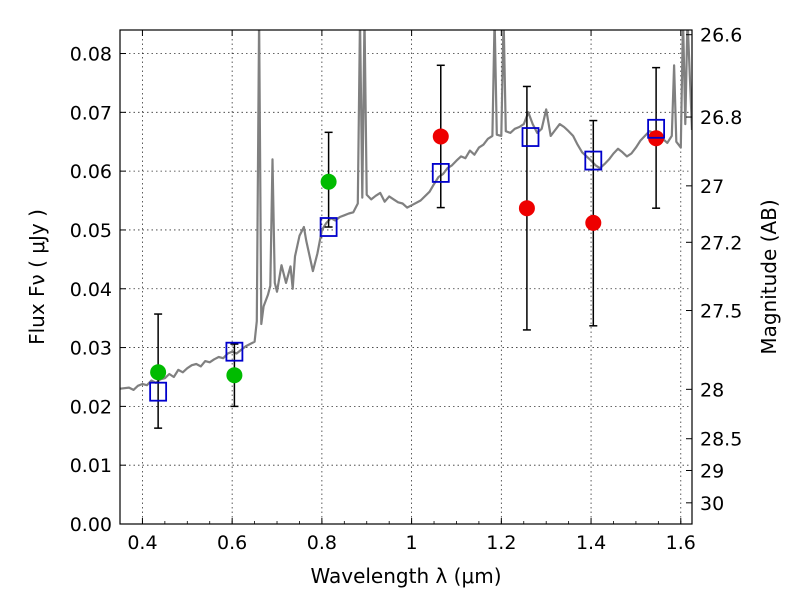 This screenshot has width=800, height=600. Describe the element at coordinates (712, 390) in the screenshot. I see `y2-tick-label: 28` at that location.